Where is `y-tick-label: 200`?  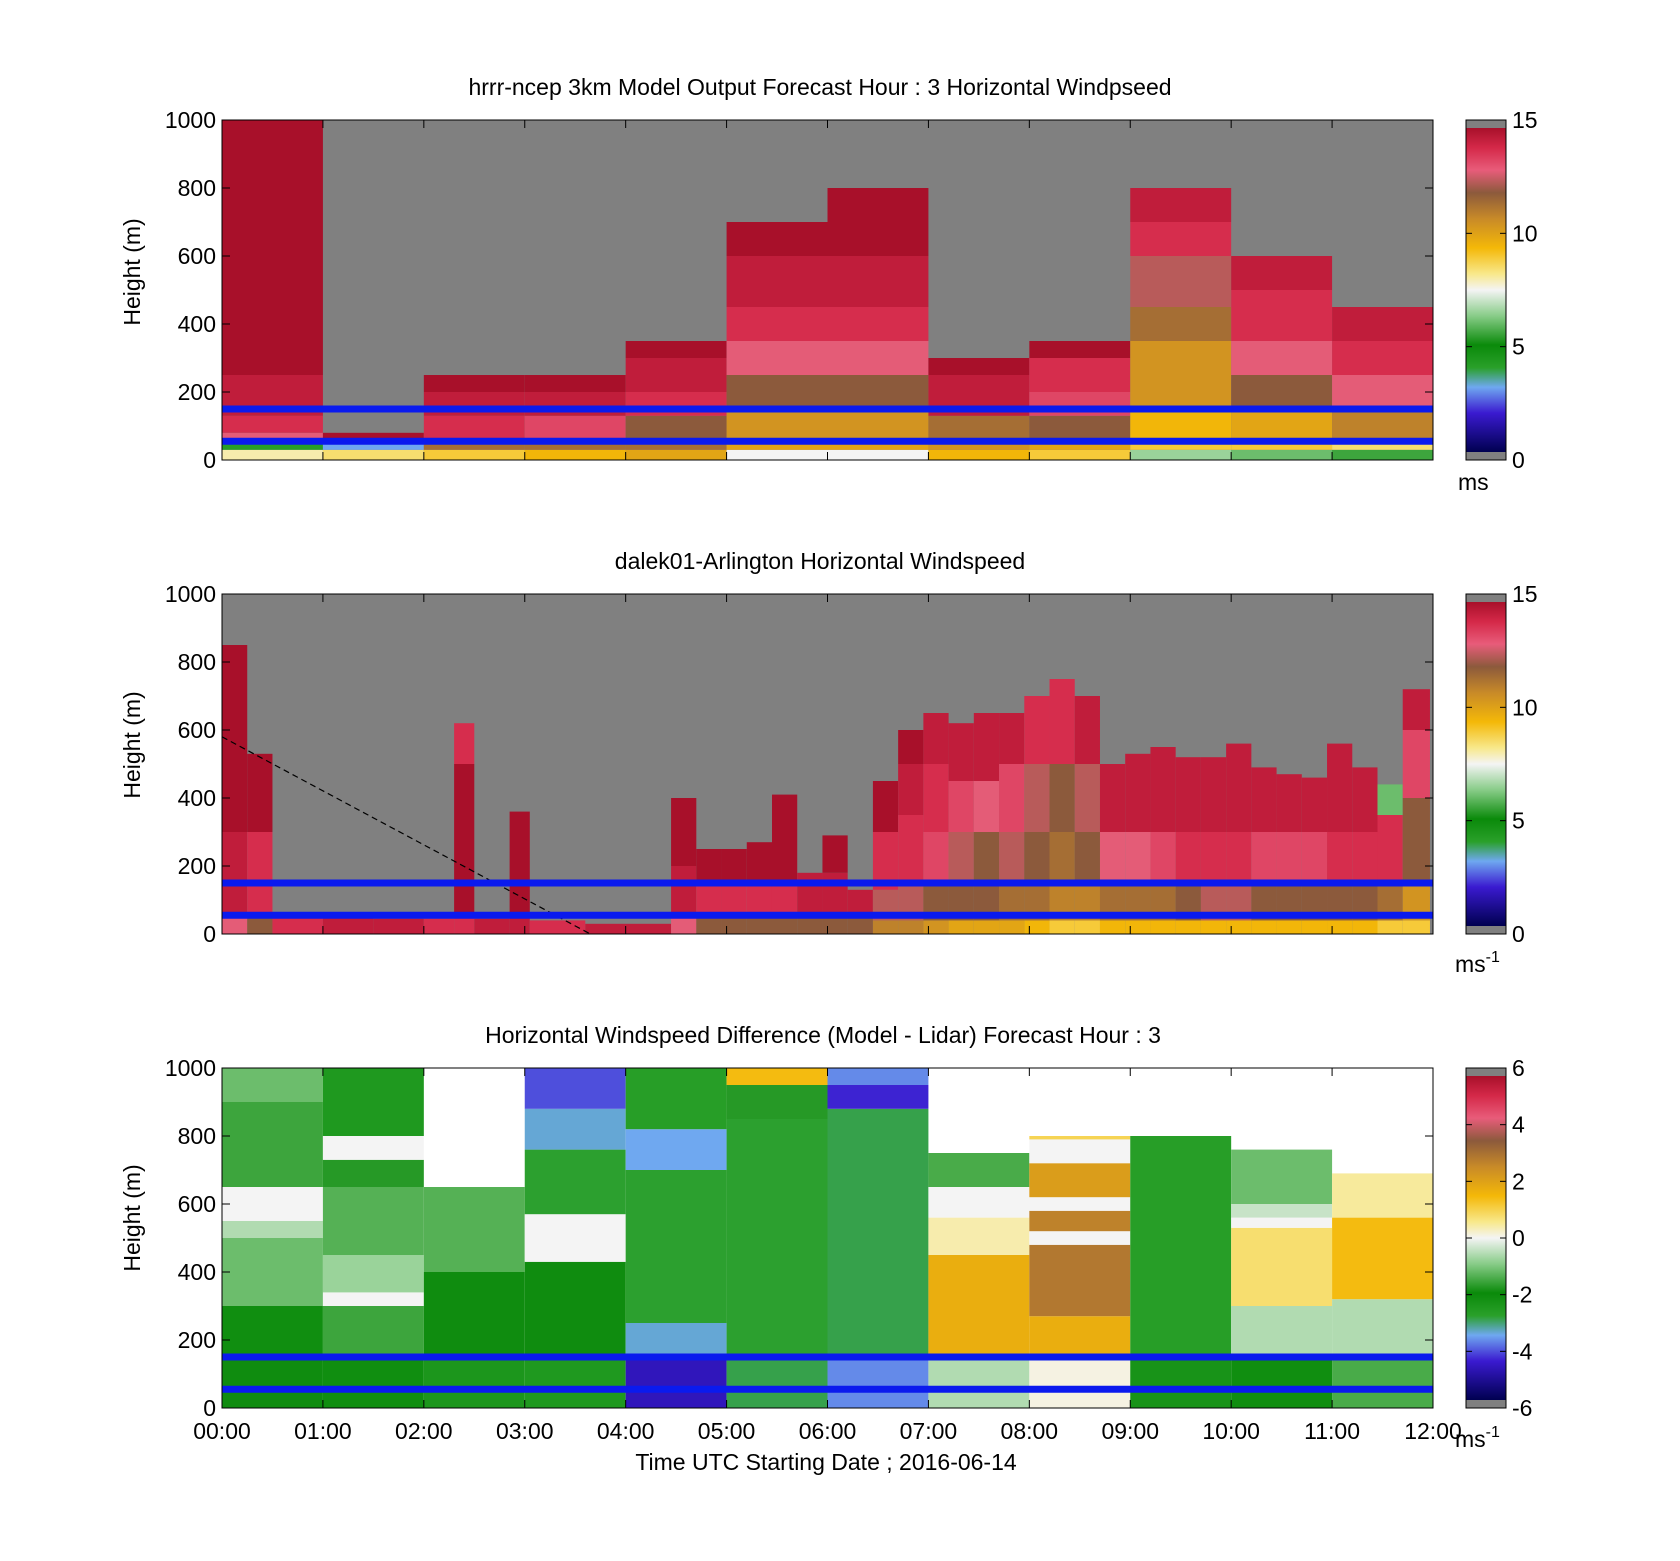 y-tick-label: 200 is located at coordinates (197, 392).